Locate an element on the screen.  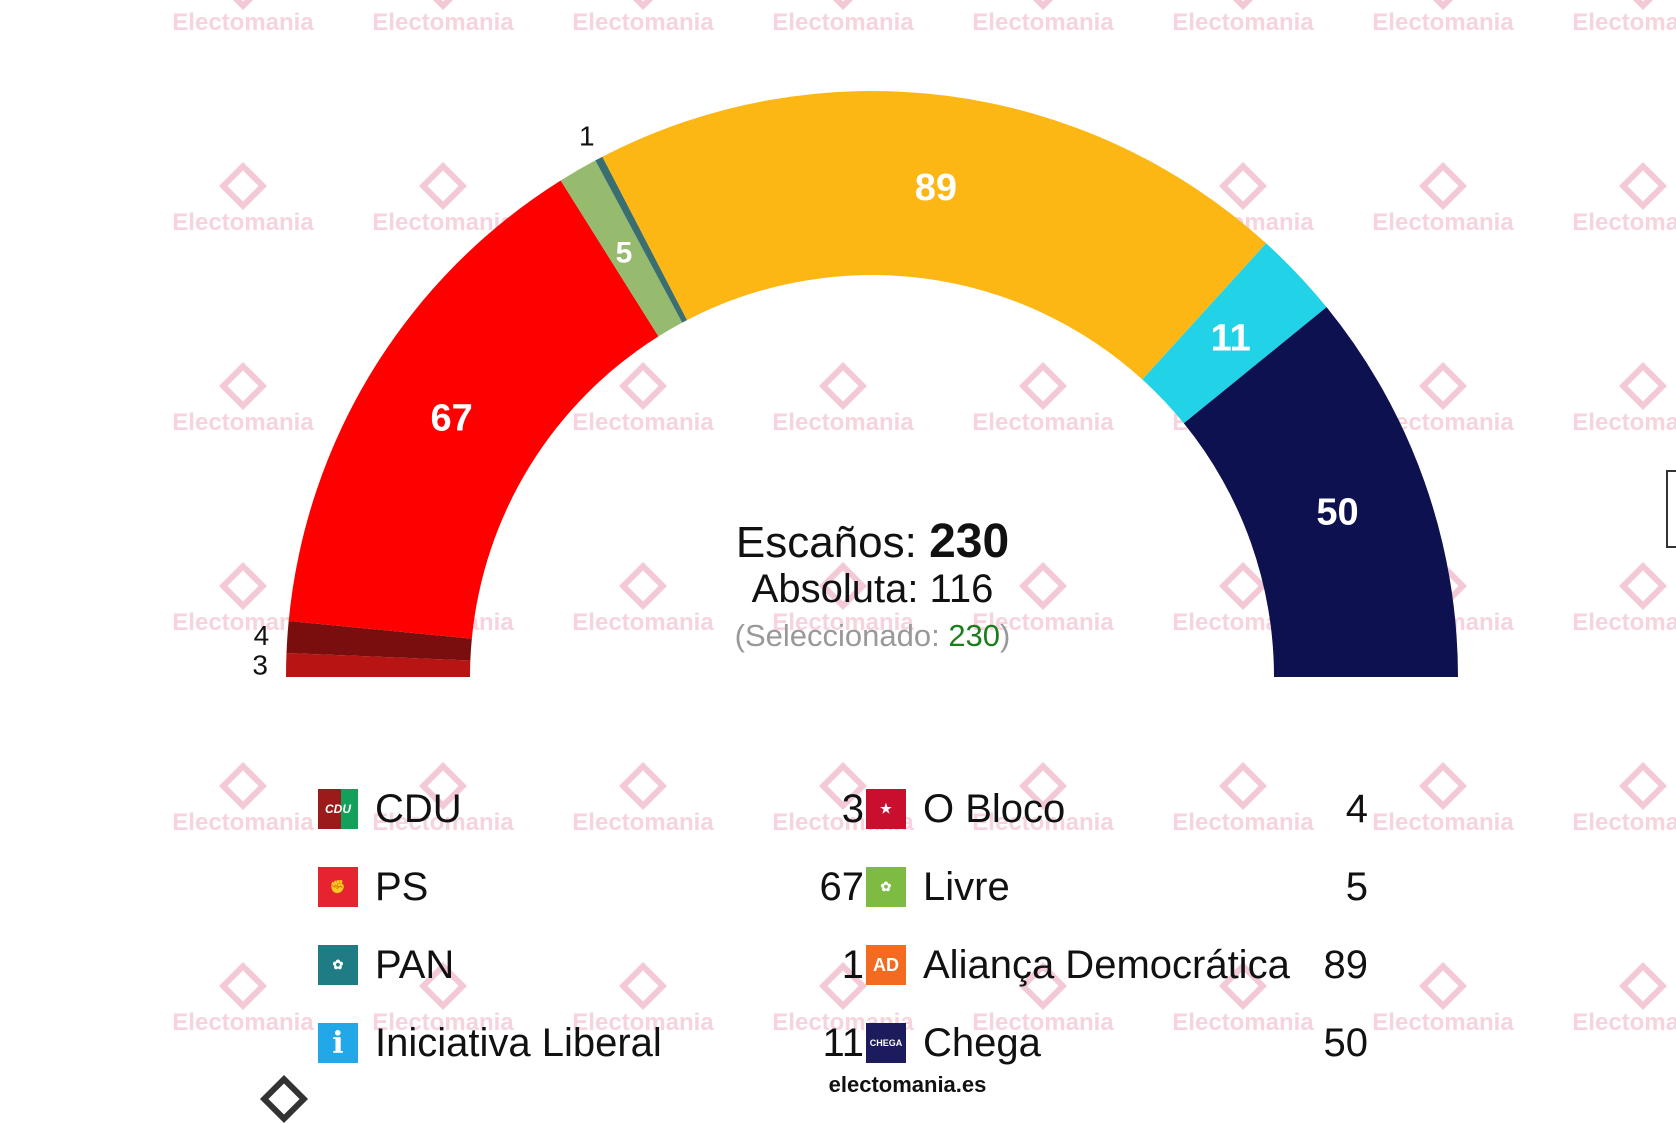
majority-line: Absoluta: 116 is located at coordinates (872, 589).